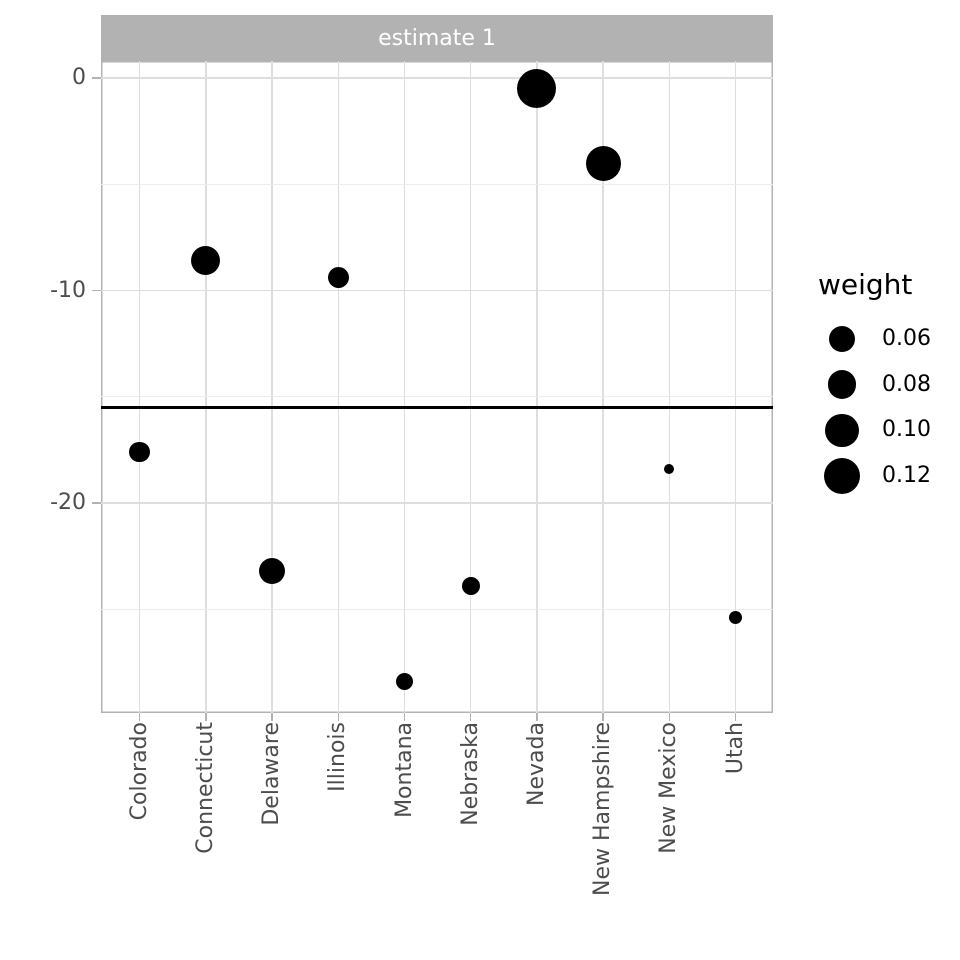  I want to click on facet-strip: estimate 1, so click(437, 38).